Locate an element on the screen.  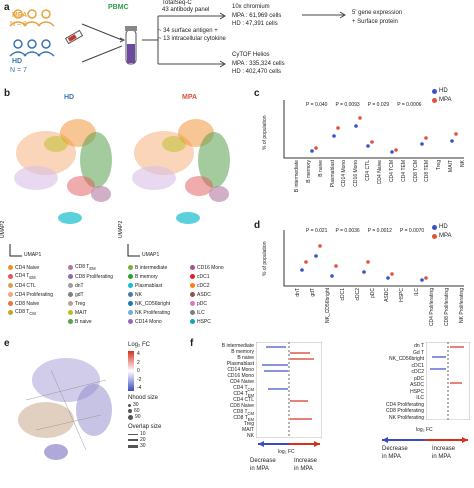
legend-label: gdT is located at coordinates (79, 294).